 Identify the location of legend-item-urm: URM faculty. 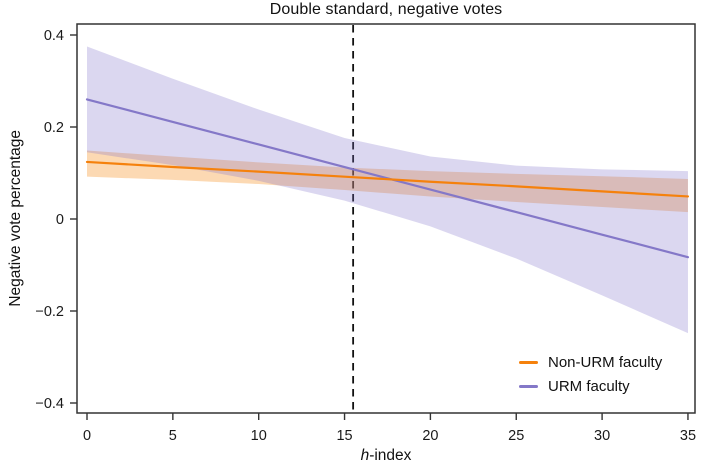
(590, 386).